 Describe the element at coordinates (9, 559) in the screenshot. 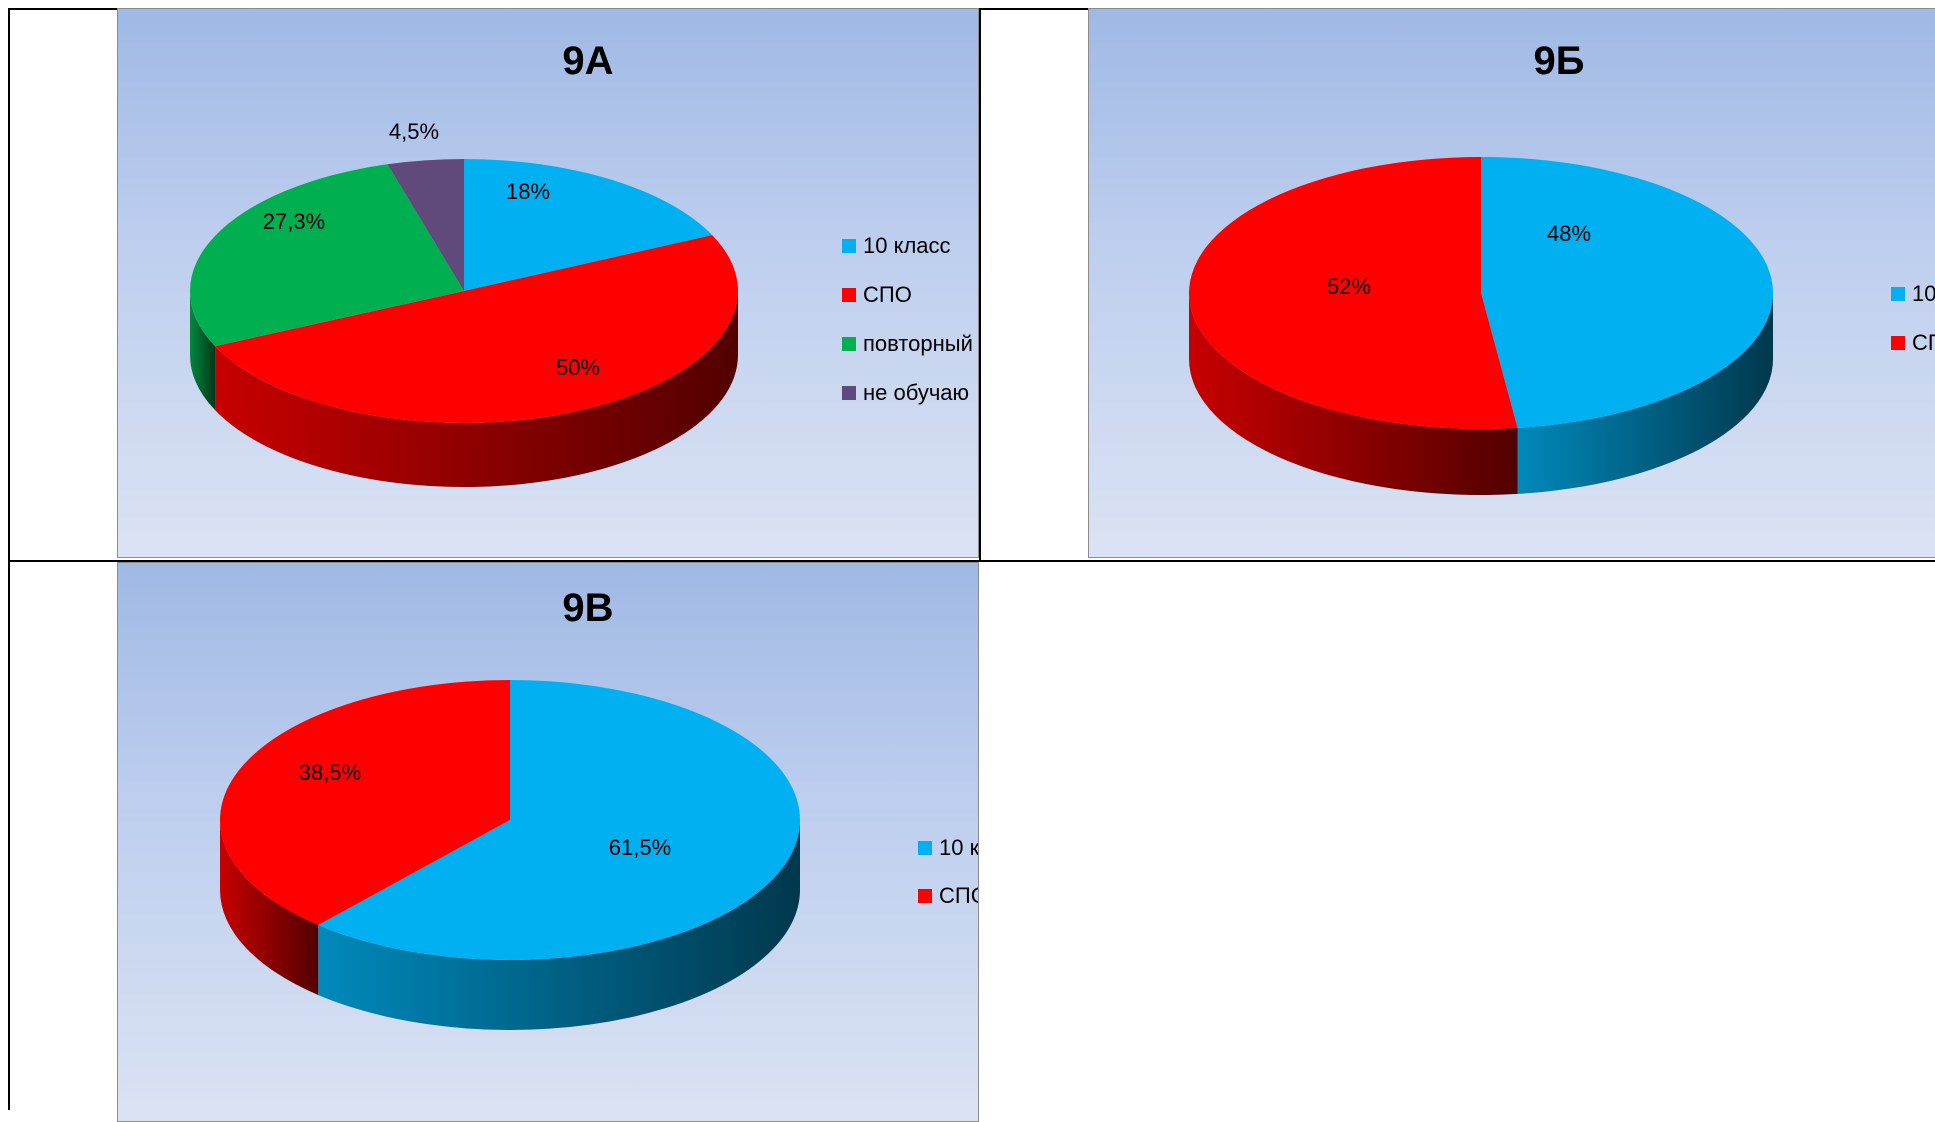

I see `table-left-border` at that location.